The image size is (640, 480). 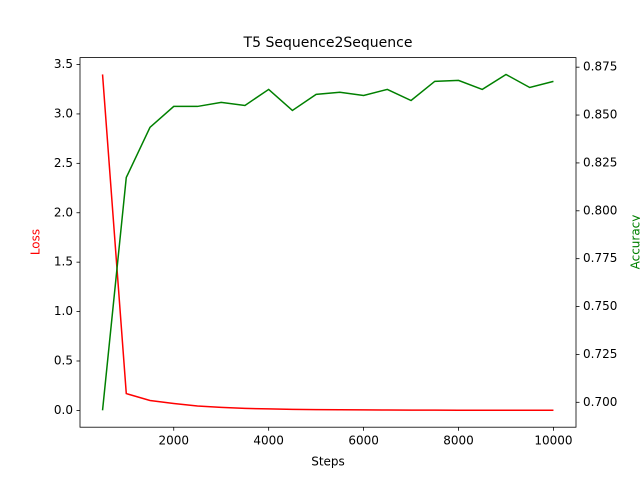 I want to click on y-axis-label: Loss, so click(x=36, y=242).